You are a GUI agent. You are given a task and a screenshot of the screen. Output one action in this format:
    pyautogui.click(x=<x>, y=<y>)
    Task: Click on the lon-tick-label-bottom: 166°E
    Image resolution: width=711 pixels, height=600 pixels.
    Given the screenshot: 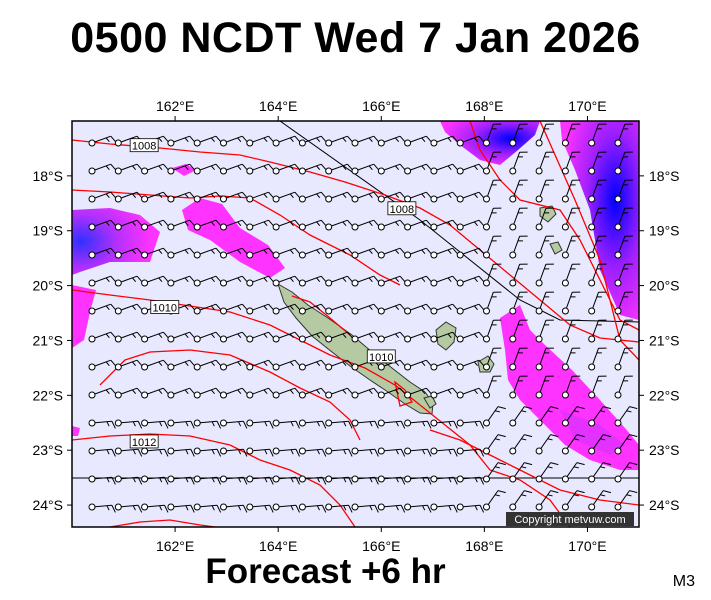 What is the action you would take?
    pyautogui.click(x=381, y=546)
    